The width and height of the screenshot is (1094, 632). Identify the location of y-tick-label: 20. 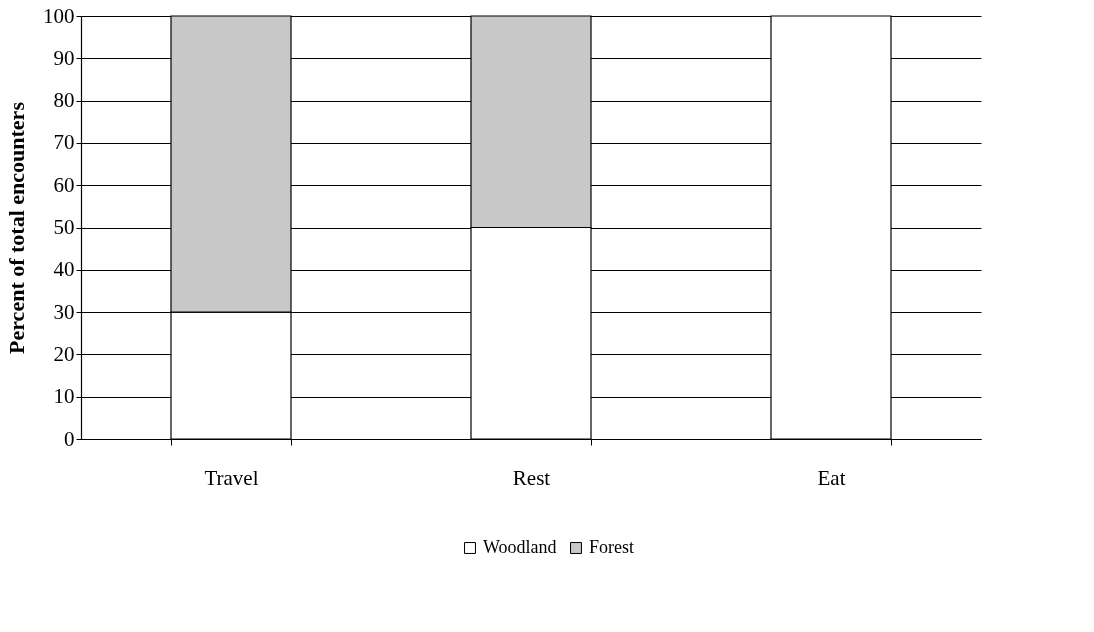
(64, 353).